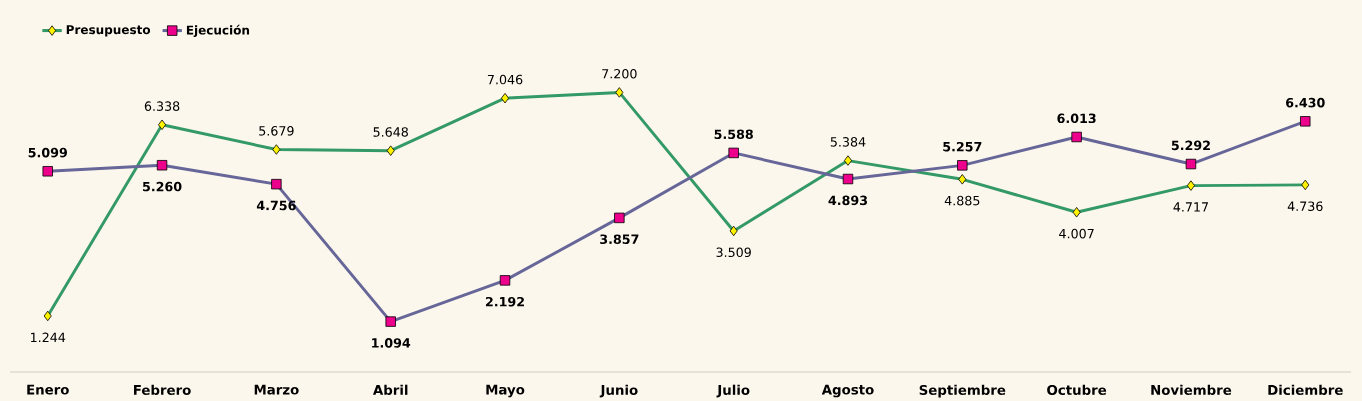 Image resolution: width=1362 pixels, height=401 pixels. Describe the element at coordinates (391, 343) in the screenshot. I see `data-label: 1.094` at that location.